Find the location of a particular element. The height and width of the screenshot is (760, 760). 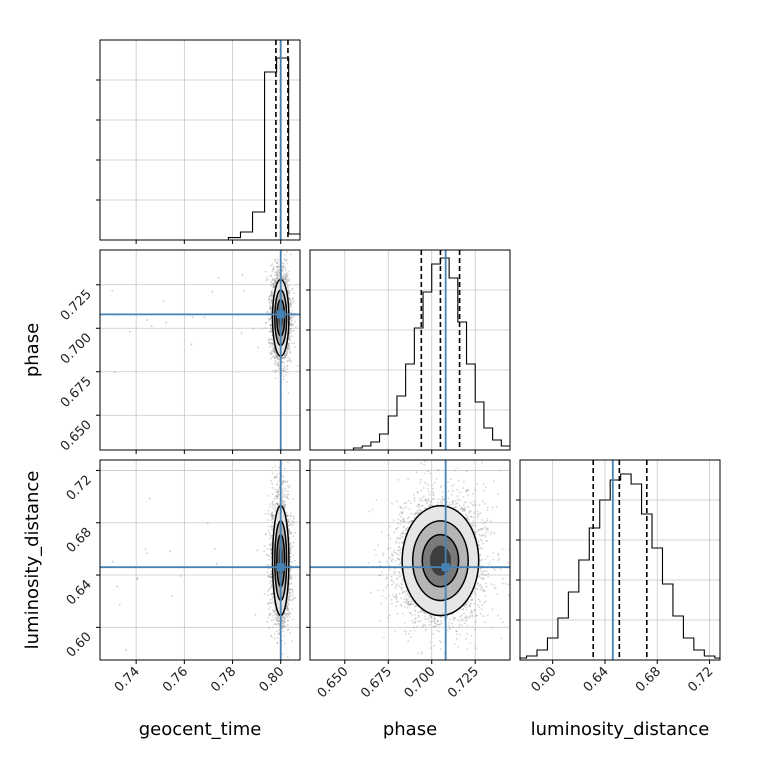

hist-phase-frame is located at coordinates (410, 350).